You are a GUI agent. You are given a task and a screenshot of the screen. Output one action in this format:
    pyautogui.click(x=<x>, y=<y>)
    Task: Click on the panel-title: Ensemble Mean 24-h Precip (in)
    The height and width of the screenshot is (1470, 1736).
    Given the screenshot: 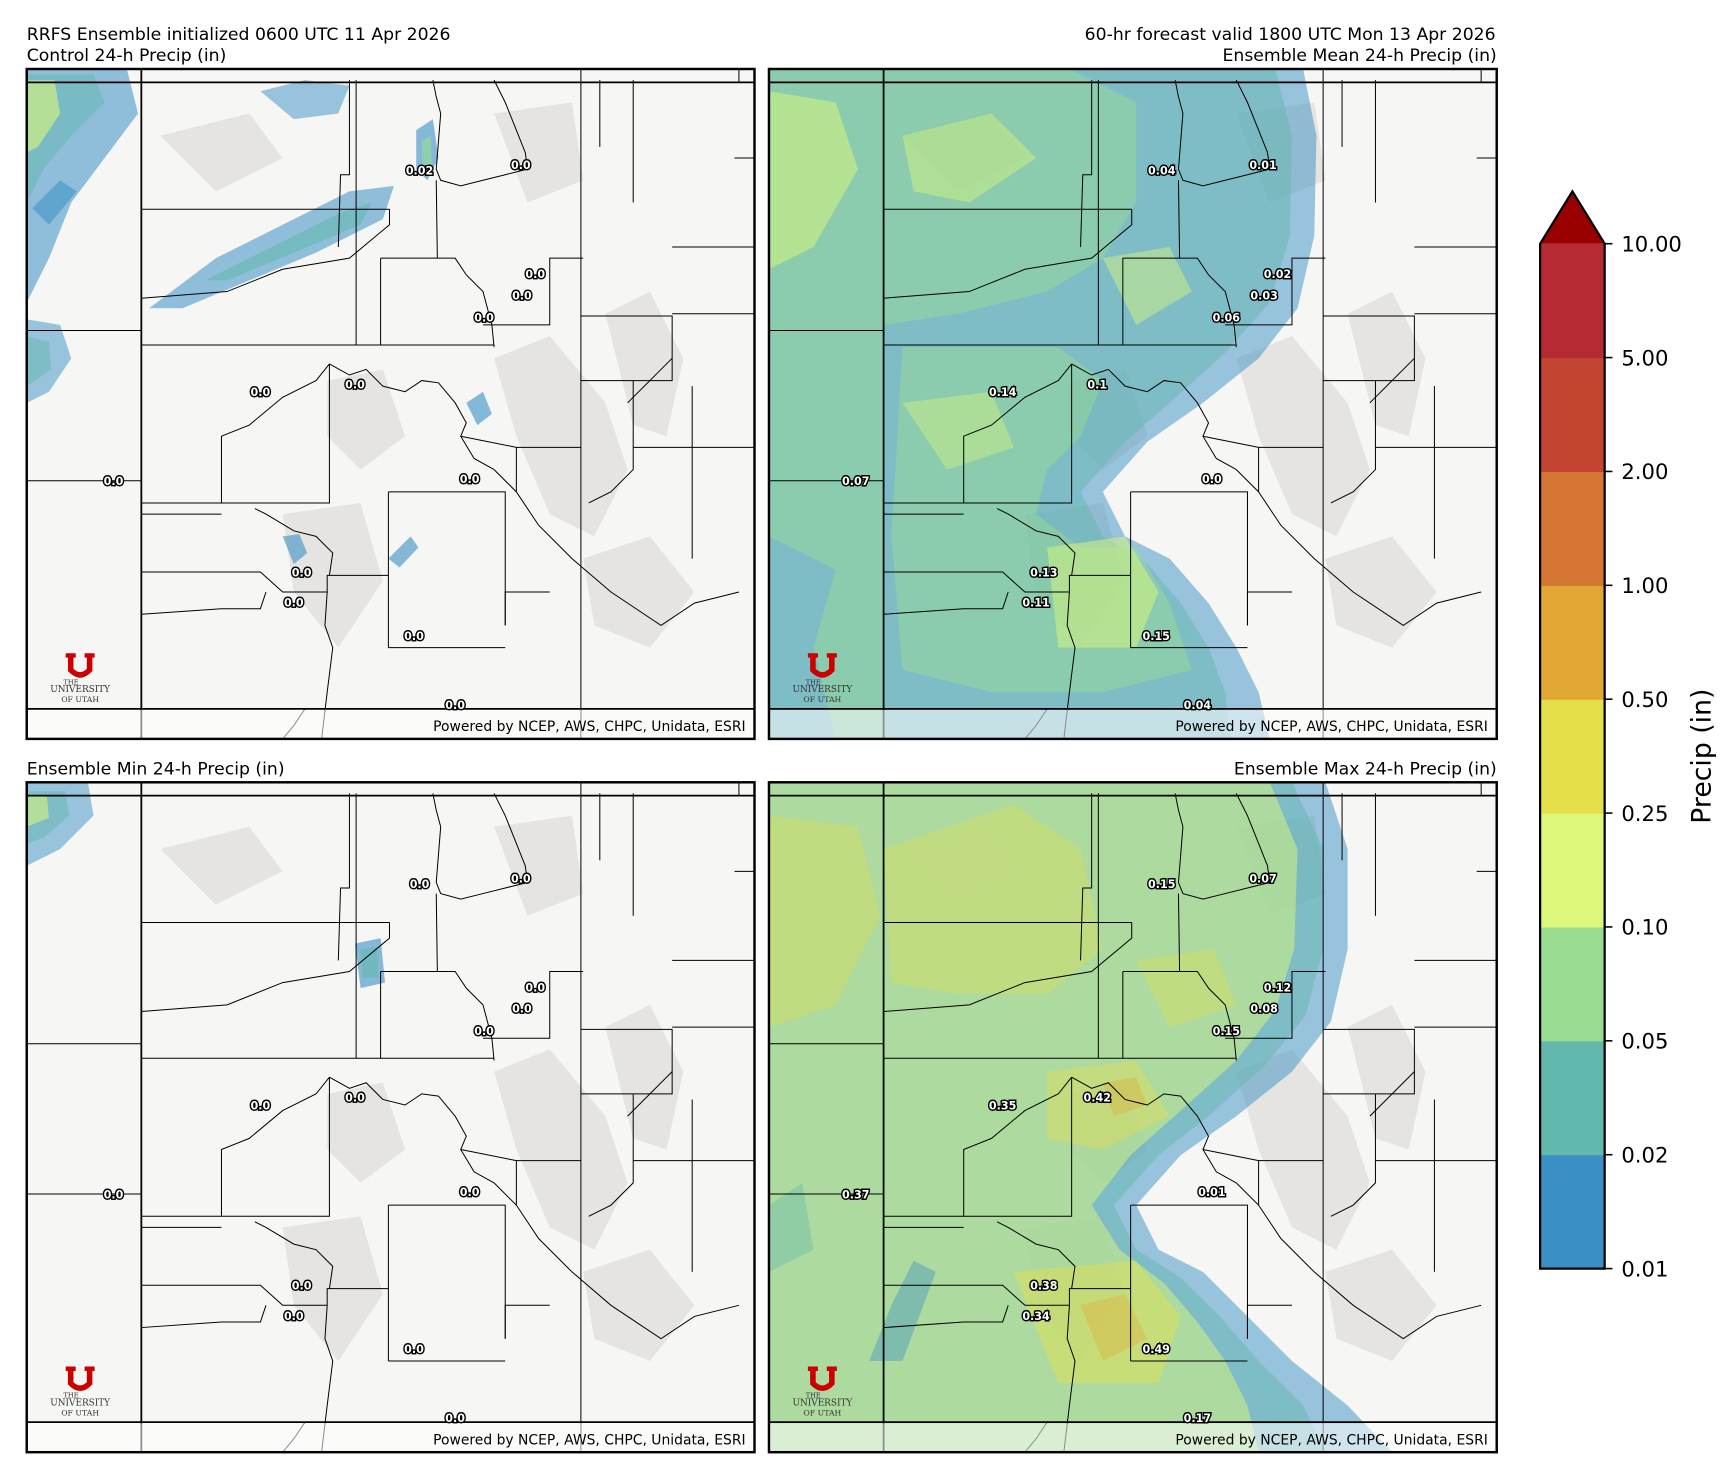 What is the action you would take?
    pyautogui.click(x=1360, y=56)
    